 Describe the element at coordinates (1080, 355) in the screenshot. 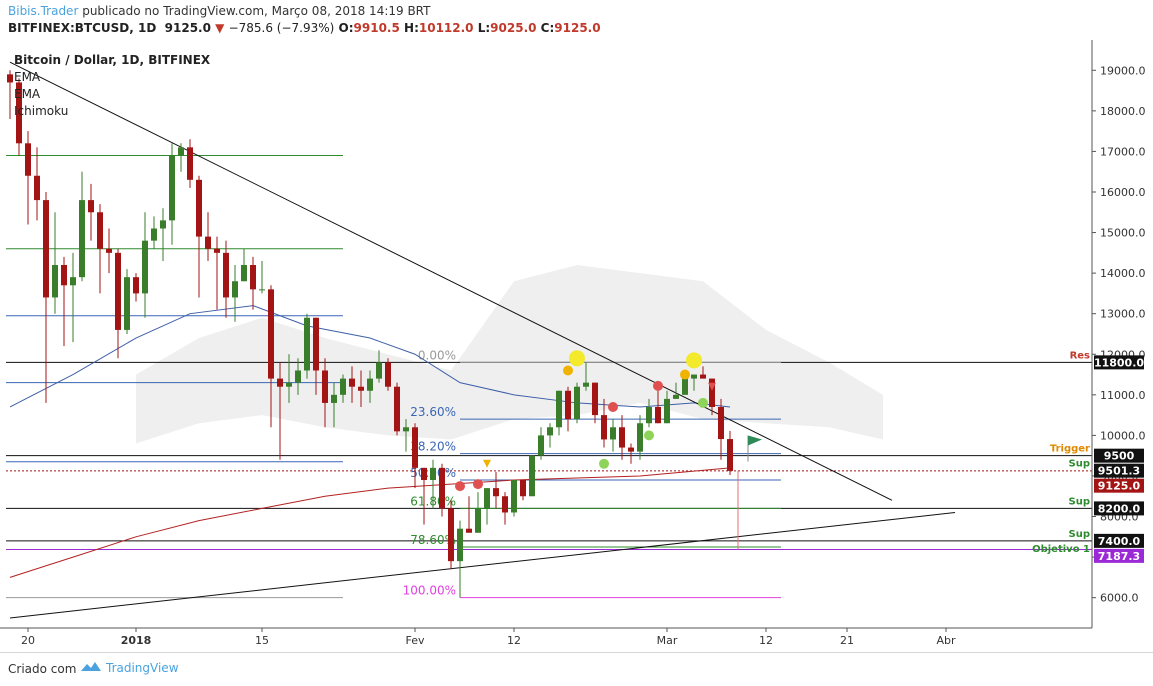

I see `price-tag-0: Res` at that location.